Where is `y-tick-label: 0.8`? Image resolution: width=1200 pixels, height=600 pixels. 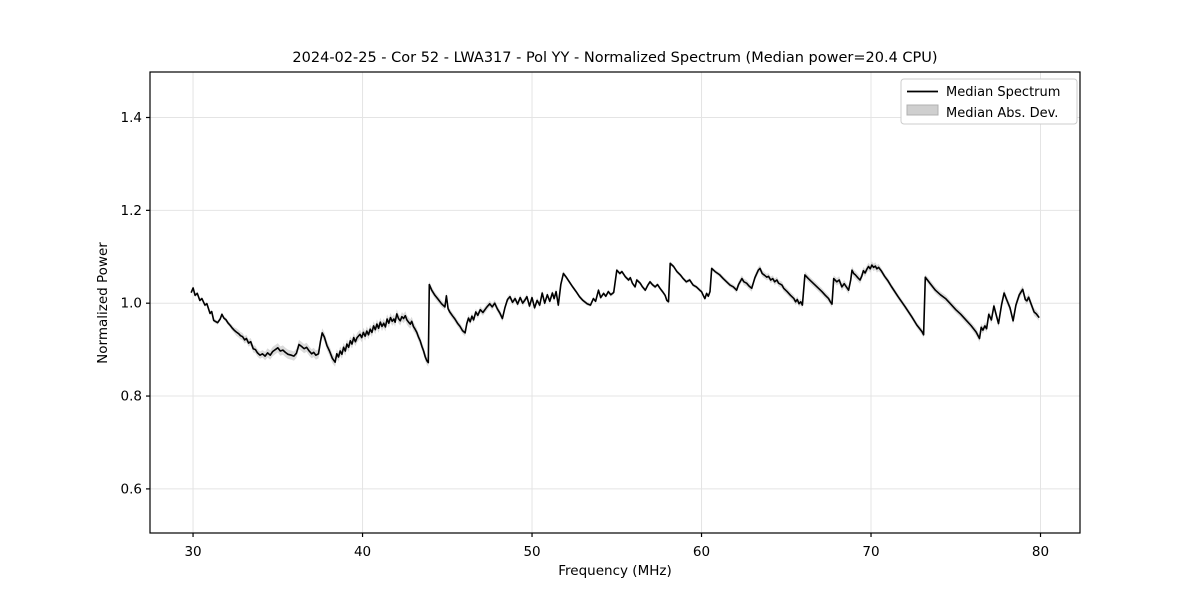
y-tick-label: 0.8 is located at coordinates (131, 397).